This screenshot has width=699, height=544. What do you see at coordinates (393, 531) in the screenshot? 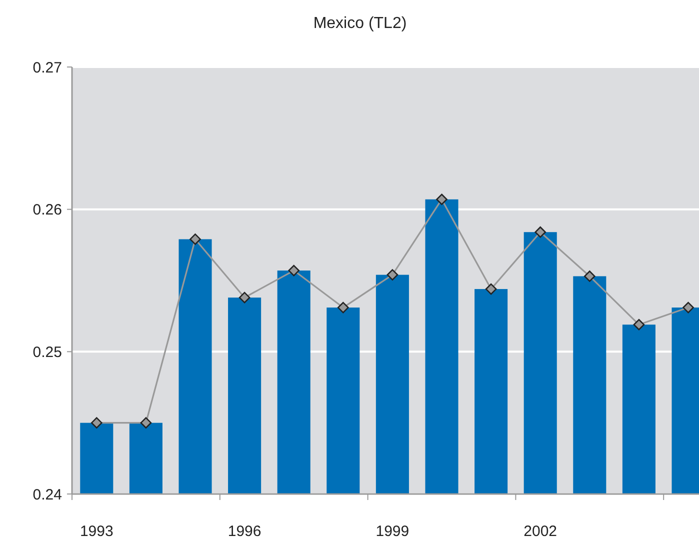
I see `x-tick-label: 1999` at bounding box center [393, 531].